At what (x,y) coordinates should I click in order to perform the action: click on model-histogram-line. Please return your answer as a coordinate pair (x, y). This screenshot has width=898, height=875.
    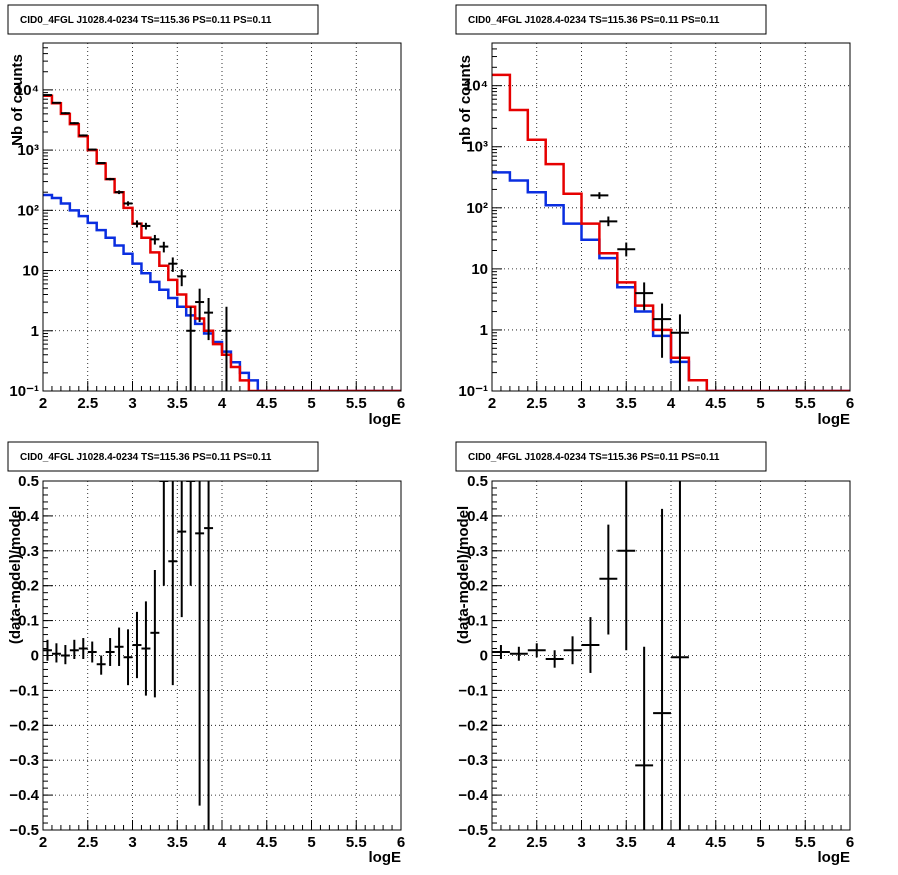
    Looking at the image, I should click on (671, 232).